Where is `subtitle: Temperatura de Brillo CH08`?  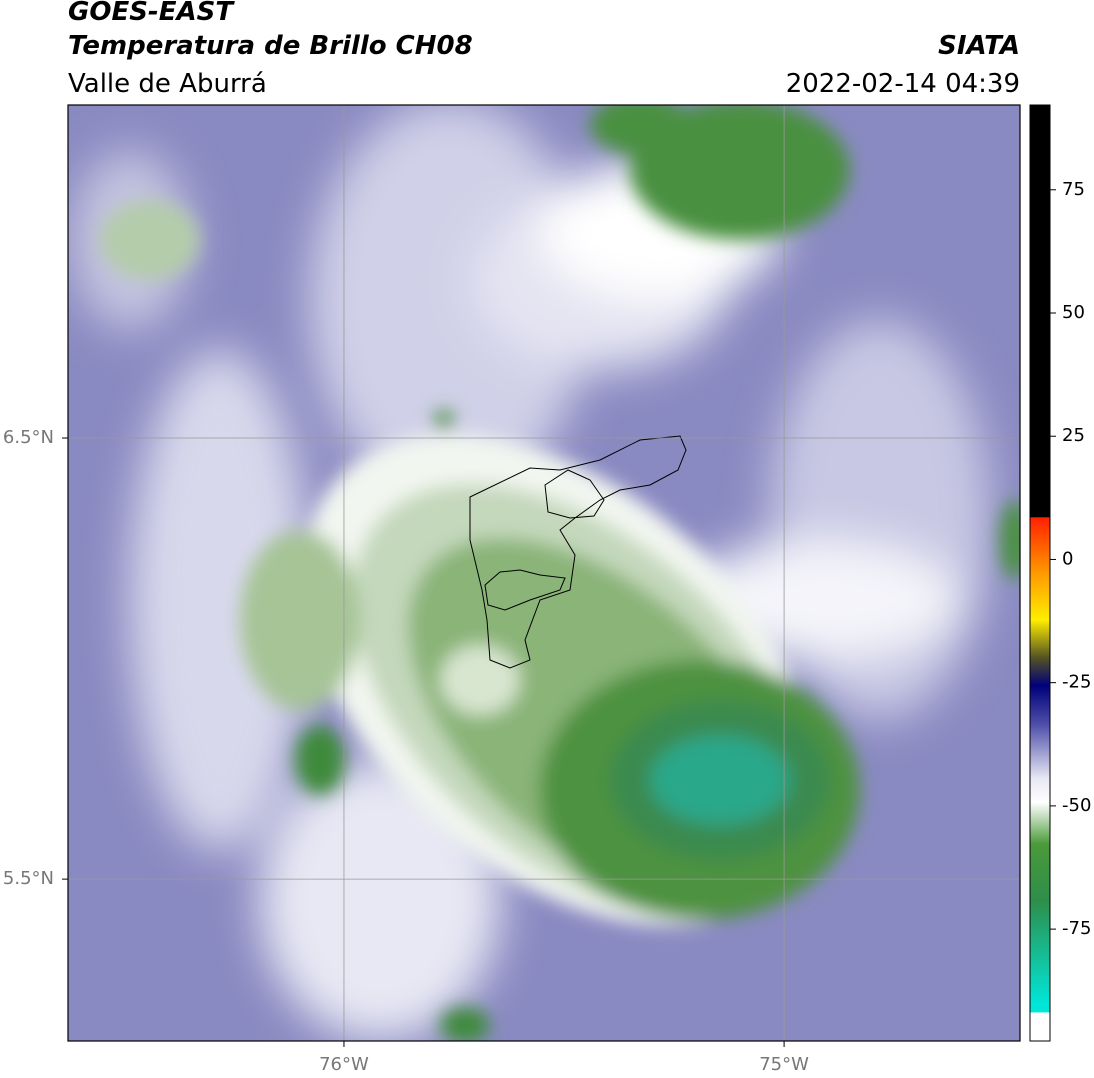 subtitle: Temperatura de Brillo CH08 is located at coordinates (270, 46).